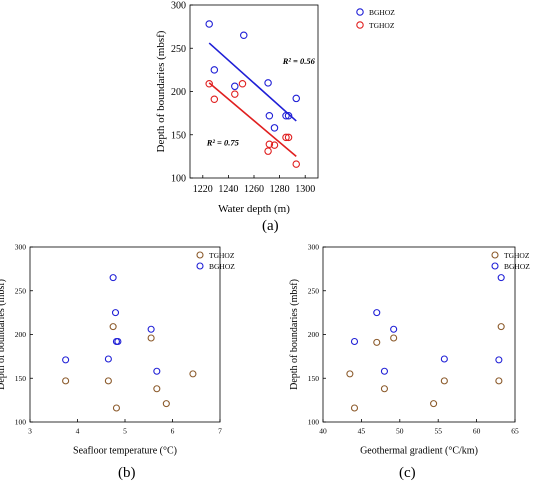  Describe the element at coordinates (305, 189) in the screenshot. I see `x-tick-label: 1300` at that location.